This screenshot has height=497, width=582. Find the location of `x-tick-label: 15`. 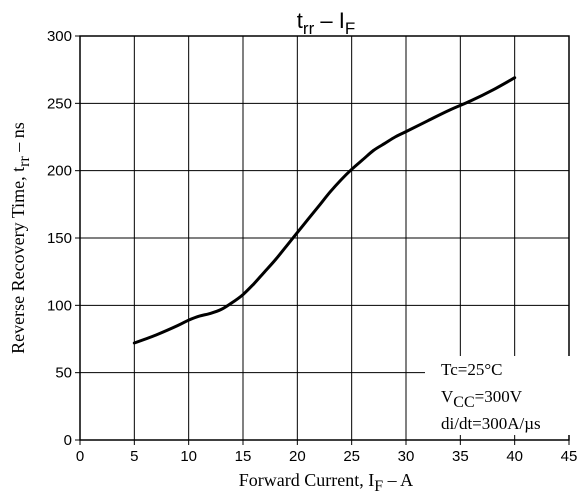

x-tick-label: 15 is located at coordinates (243, 456).